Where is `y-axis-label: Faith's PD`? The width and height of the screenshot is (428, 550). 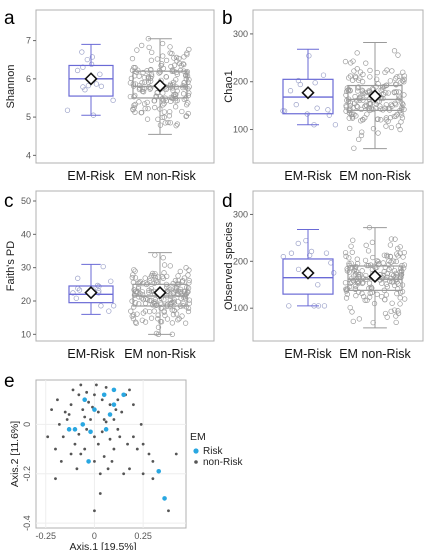 y-axis-label: Faith's PD is located at coordinates (11, 266).